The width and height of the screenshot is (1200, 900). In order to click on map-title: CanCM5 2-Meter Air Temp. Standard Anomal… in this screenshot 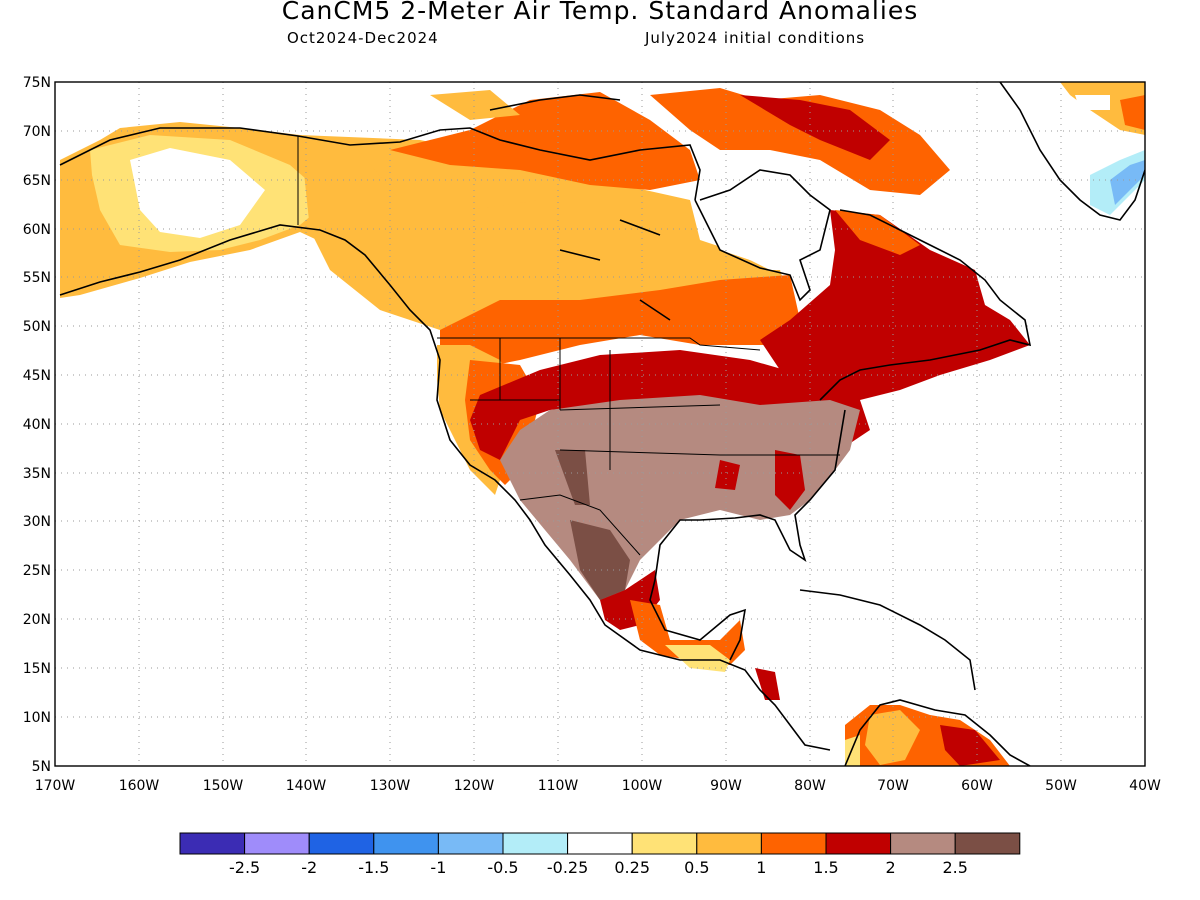, I will do `click(600, 12)`.